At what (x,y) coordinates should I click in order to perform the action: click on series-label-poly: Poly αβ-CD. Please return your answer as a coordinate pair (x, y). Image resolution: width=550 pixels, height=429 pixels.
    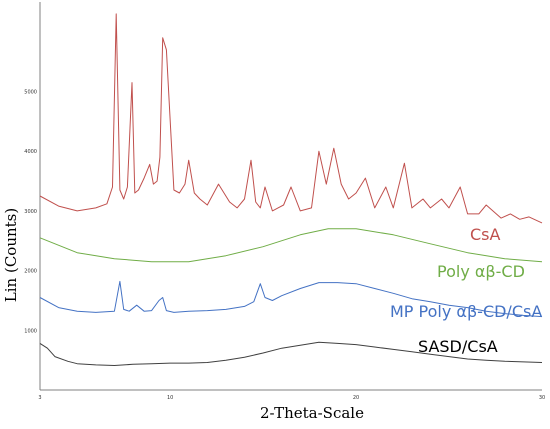
    Looking at the image, I should click on (481, 271).